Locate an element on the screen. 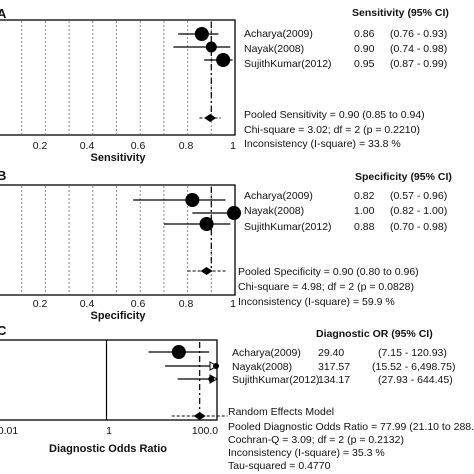 This screenshot has width=474, height=474. panel-a-plot-frame is located at coordinates (118, 77).